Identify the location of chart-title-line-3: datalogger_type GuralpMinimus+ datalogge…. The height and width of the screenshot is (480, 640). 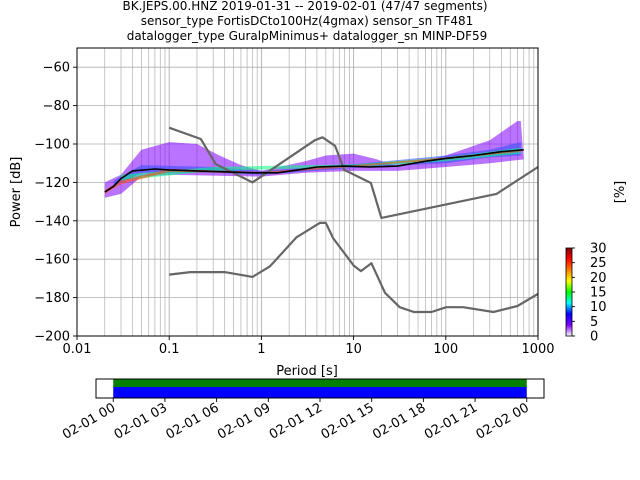
(307, 36).